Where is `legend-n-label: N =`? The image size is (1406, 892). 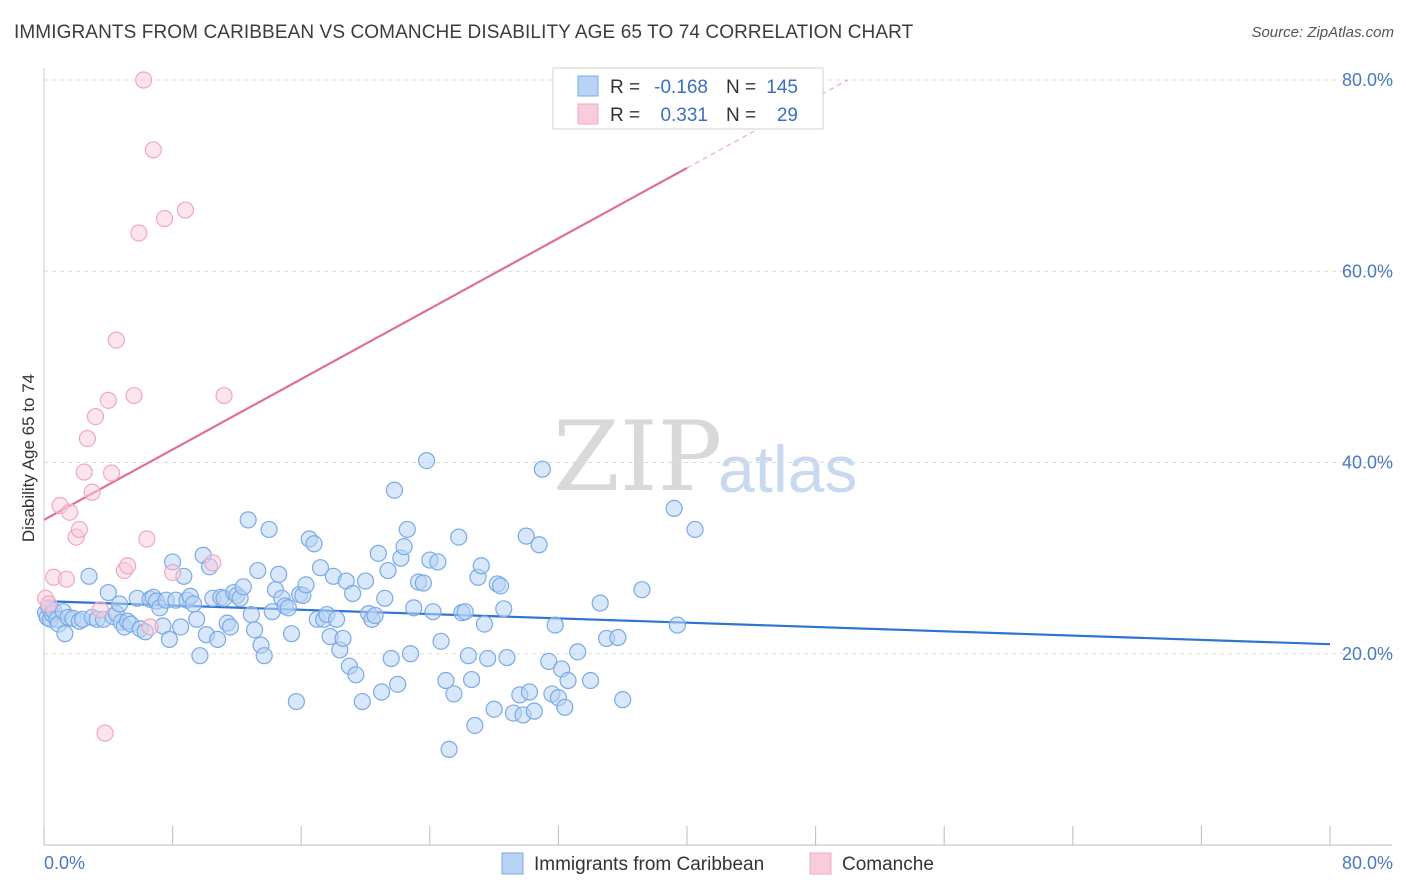 legend-n-label: N = is located at coordinates (741, 115).